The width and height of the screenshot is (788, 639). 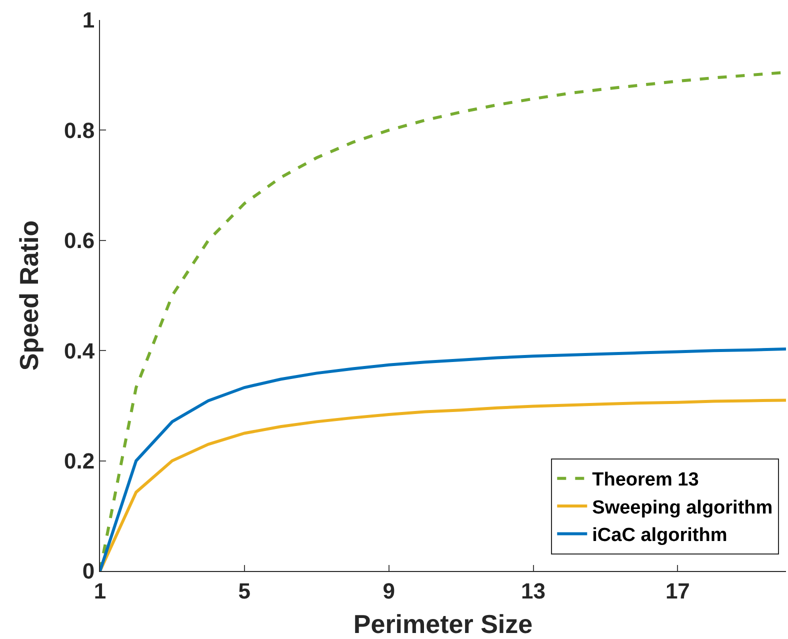 I want to click on x-axis-title: Perimeter Size, so click(x=443, y=624).